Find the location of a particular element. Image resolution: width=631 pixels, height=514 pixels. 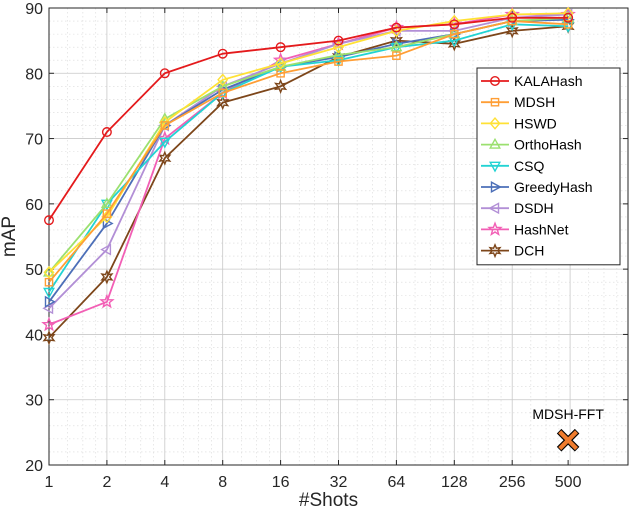

annotation-marker is located at coordinates (568, 440).